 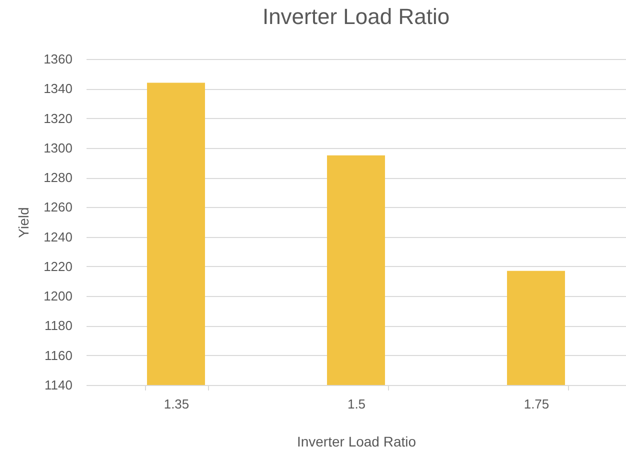 I want to click on y-tick-label: 1220, so click(x=58, y=266).